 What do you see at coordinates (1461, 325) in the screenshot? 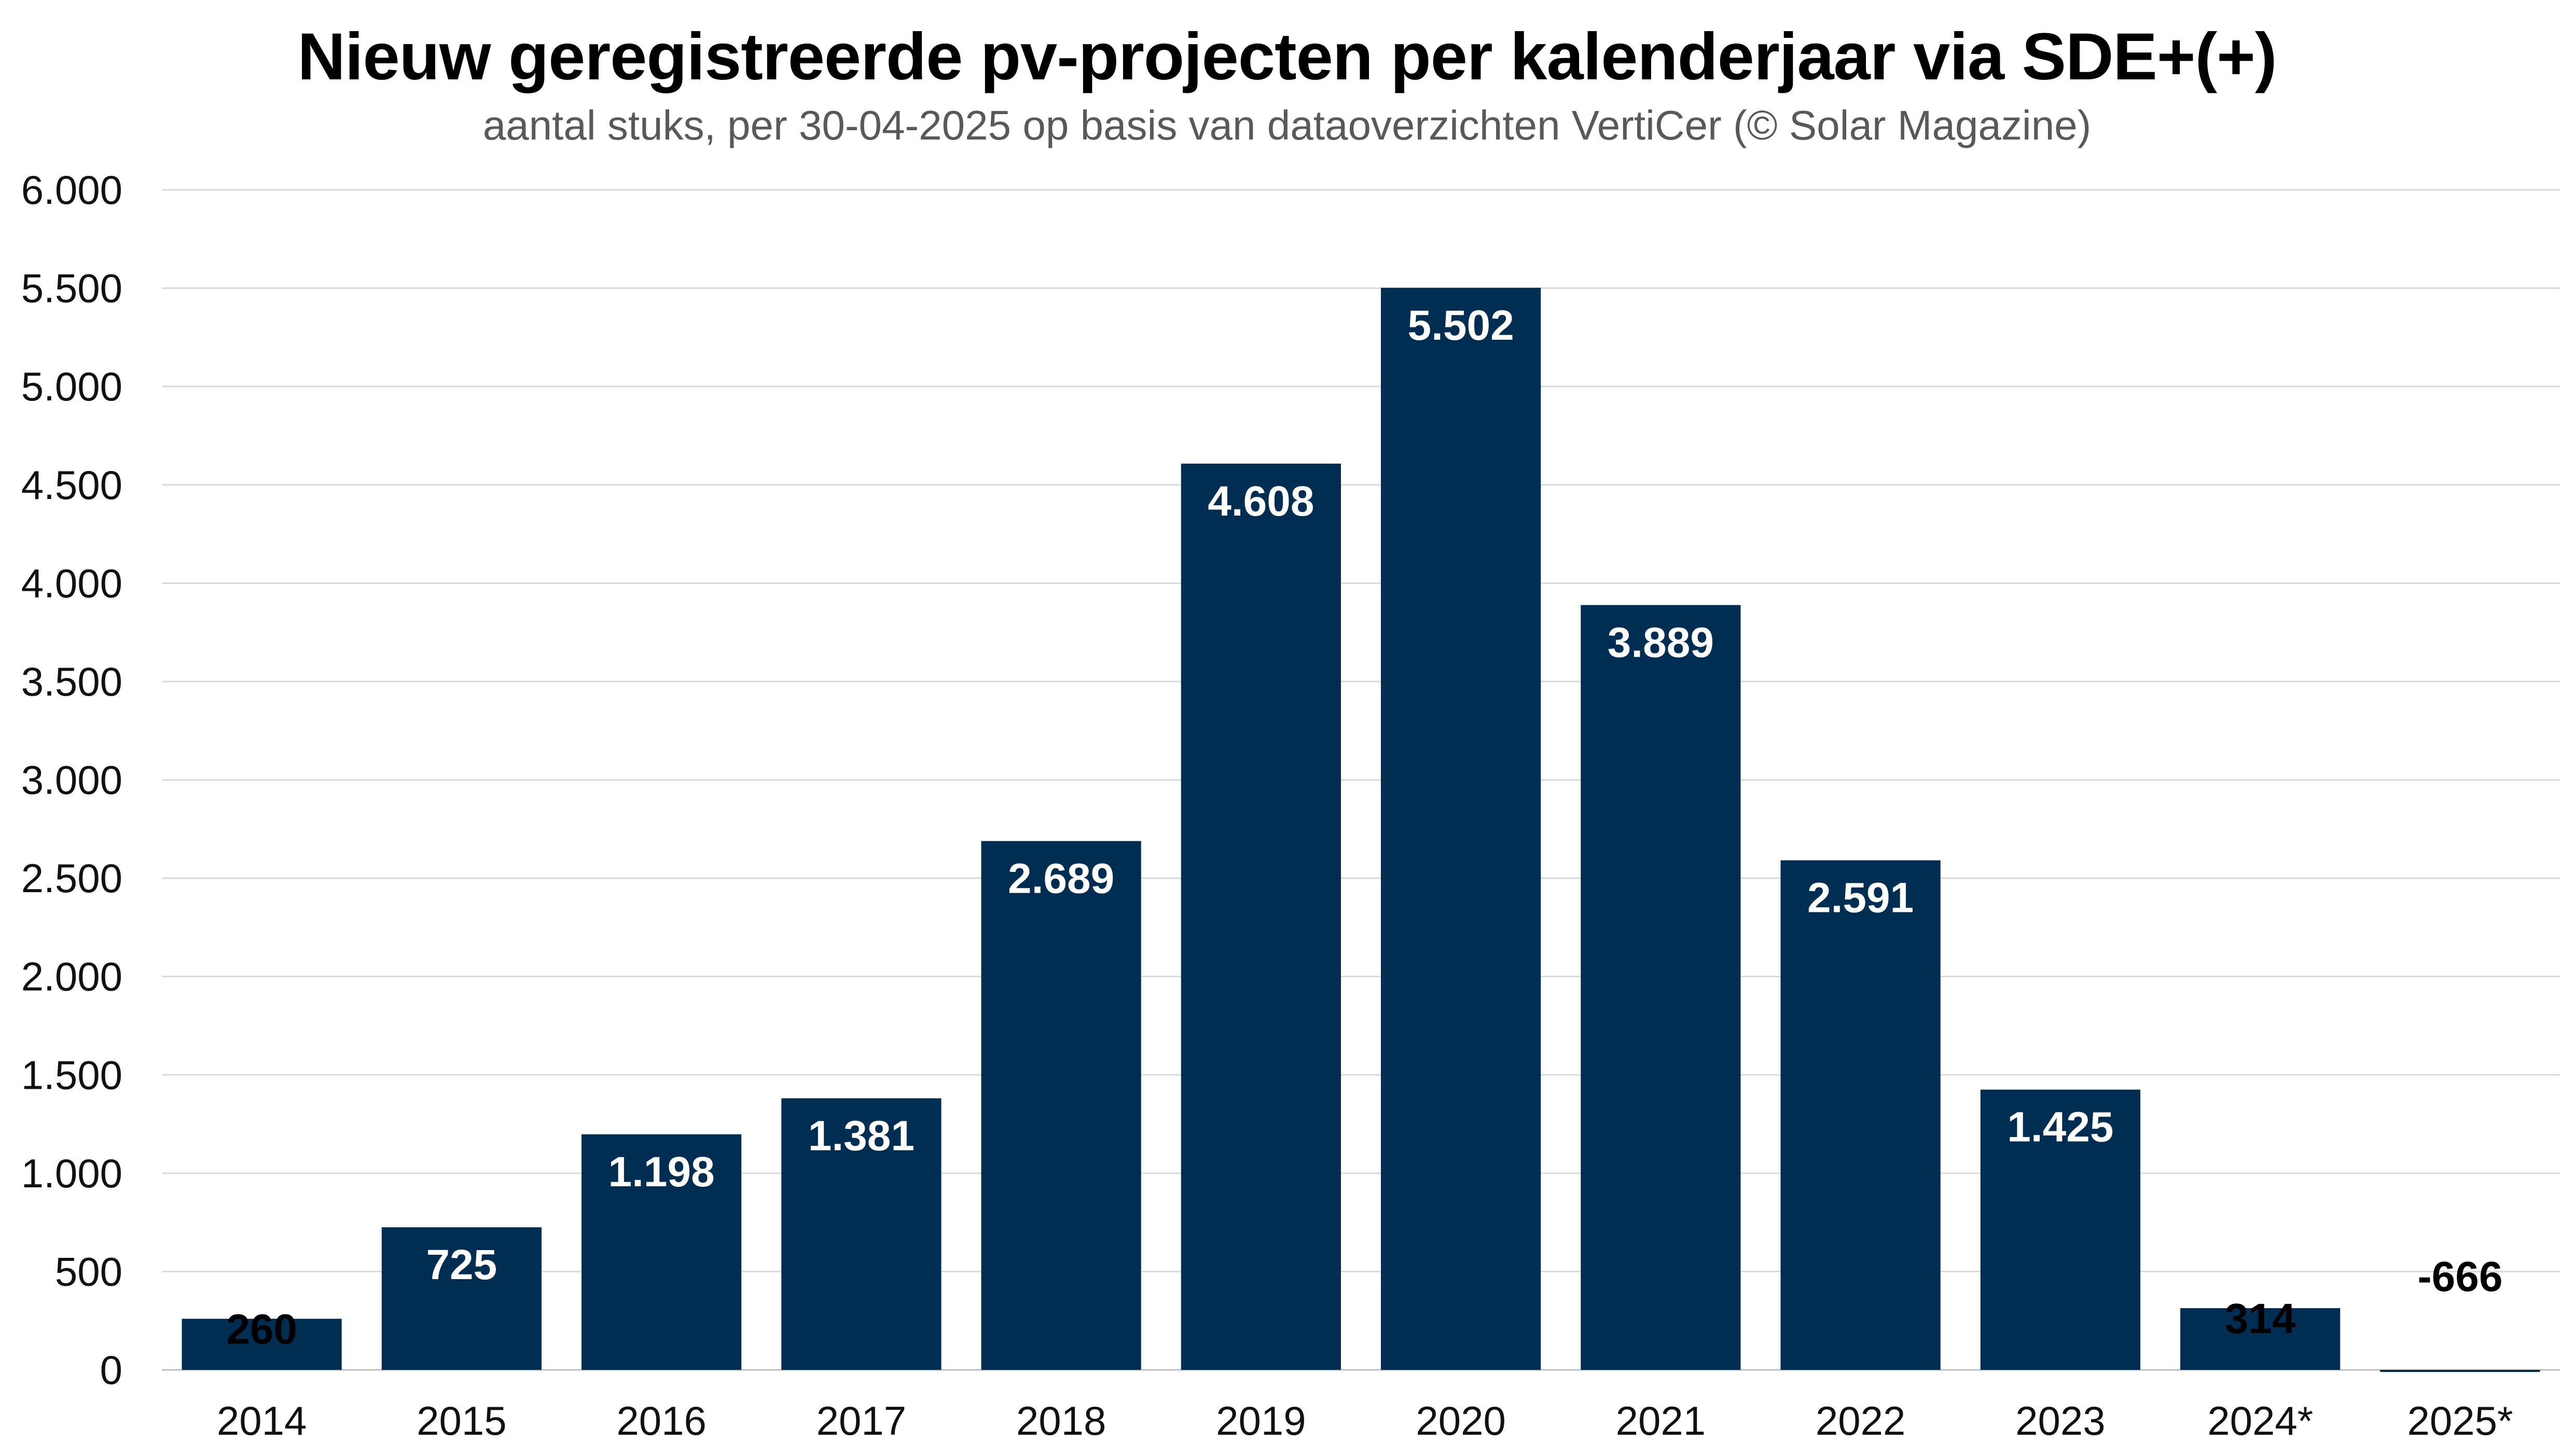
I see `data-label: 5.502` at bounding box center [1461, 325].